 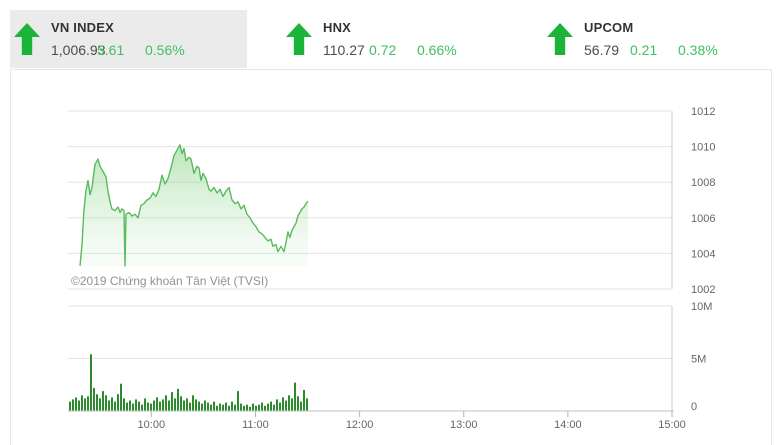 I want to click on index-name: UPCOM, so click(x=609, y=27).